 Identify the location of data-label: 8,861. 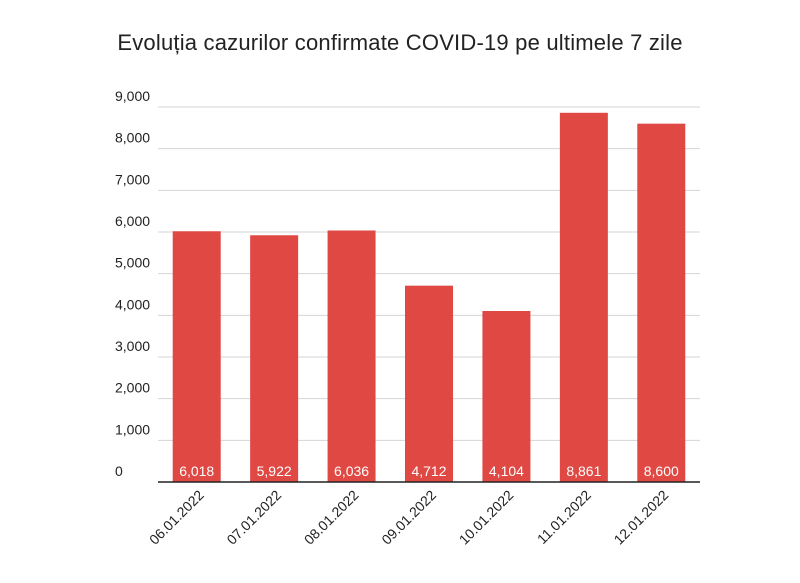
(583, 471).